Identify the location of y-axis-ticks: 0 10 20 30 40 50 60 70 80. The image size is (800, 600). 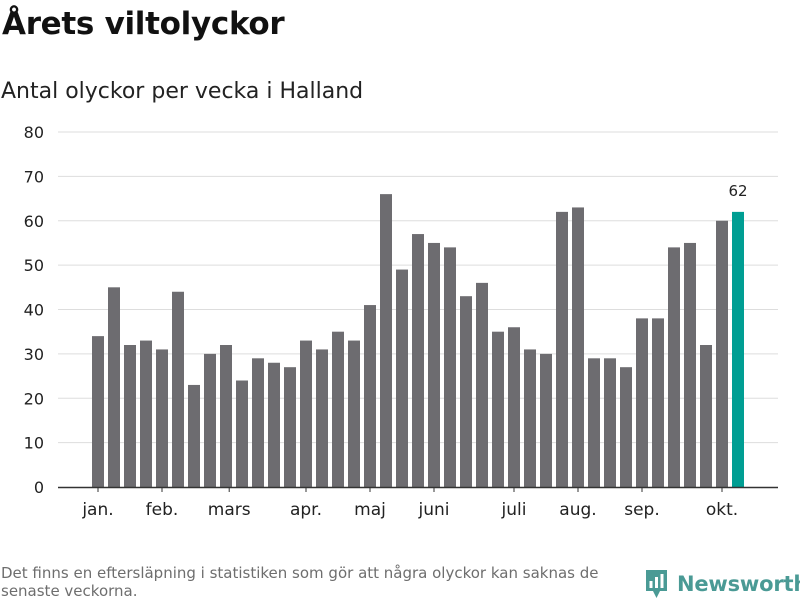
(34, 310).